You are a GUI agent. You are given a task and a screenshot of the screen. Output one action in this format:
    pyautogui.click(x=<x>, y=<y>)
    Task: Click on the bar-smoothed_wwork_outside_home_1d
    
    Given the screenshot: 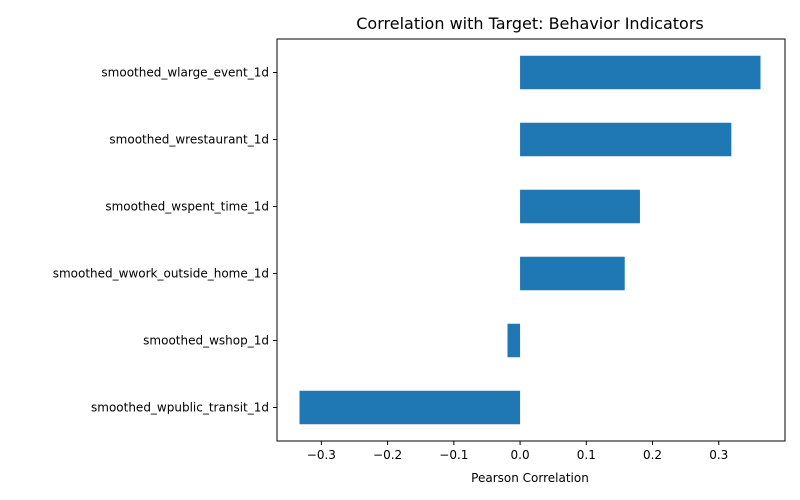 What is the action you would take?
    pyautogui.click(x=572, y=273)
    